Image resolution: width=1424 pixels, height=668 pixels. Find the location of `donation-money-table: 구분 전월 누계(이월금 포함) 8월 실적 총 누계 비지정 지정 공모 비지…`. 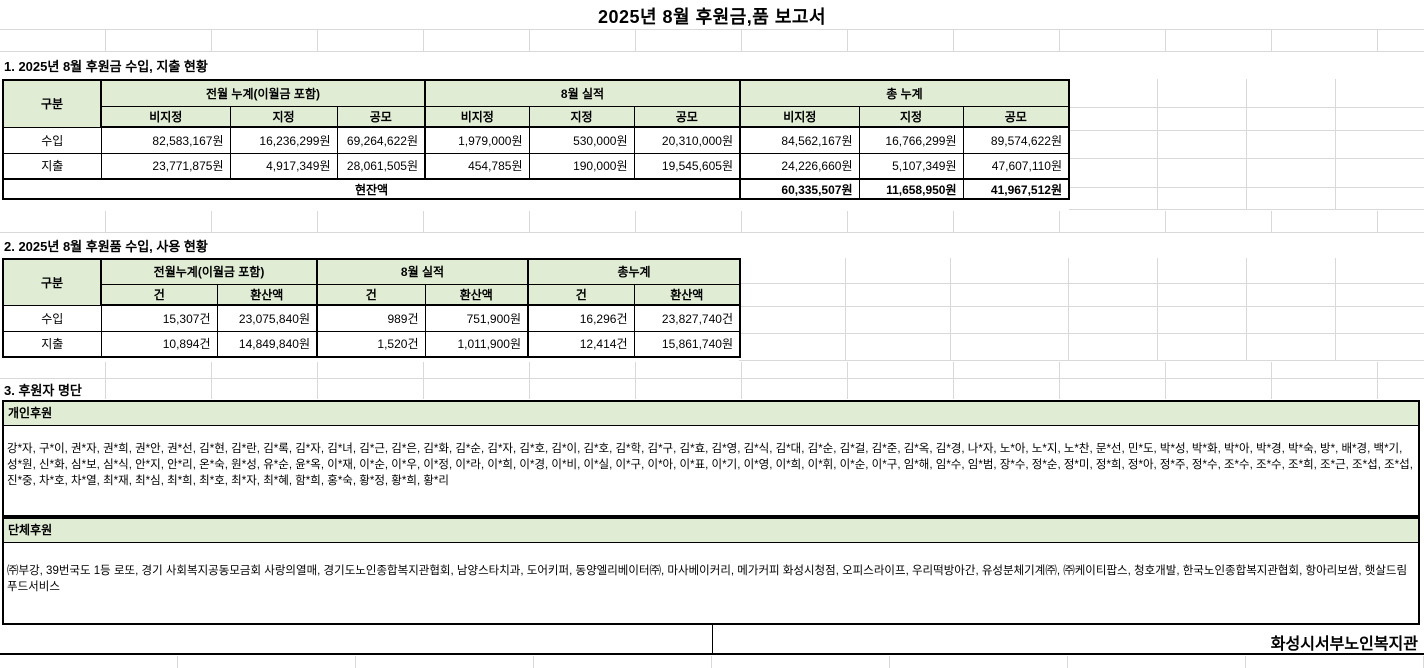

donation-money-table: 구분 전월 누계(이월금 포함) 8월 실적 총 누계 비지정 지정 공모 비지… is located at coordinates (536, 139).